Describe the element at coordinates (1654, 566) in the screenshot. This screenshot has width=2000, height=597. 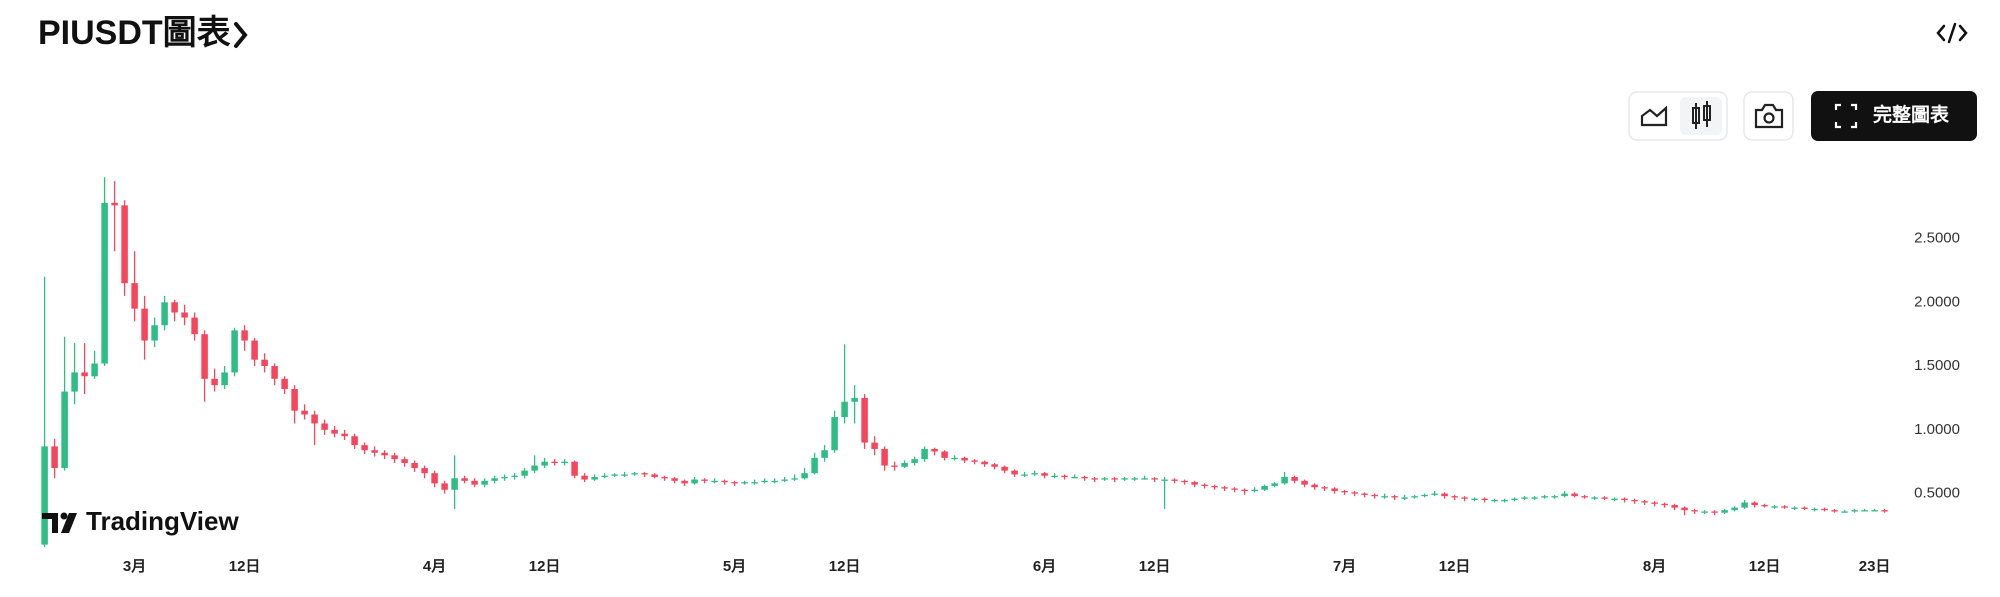
I see `x-tick-label: 8月` at that location.